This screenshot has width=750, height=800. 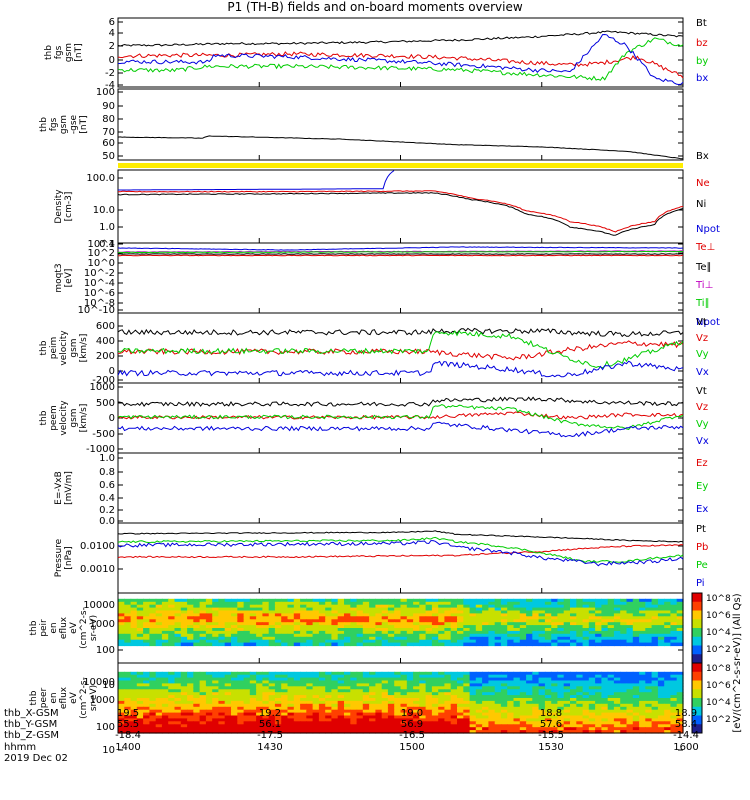 What do you see at coordinates (718, 633) in the screenshot?
I see `colorbar-tick-label: 10^4` at bounding box center [718, 633].